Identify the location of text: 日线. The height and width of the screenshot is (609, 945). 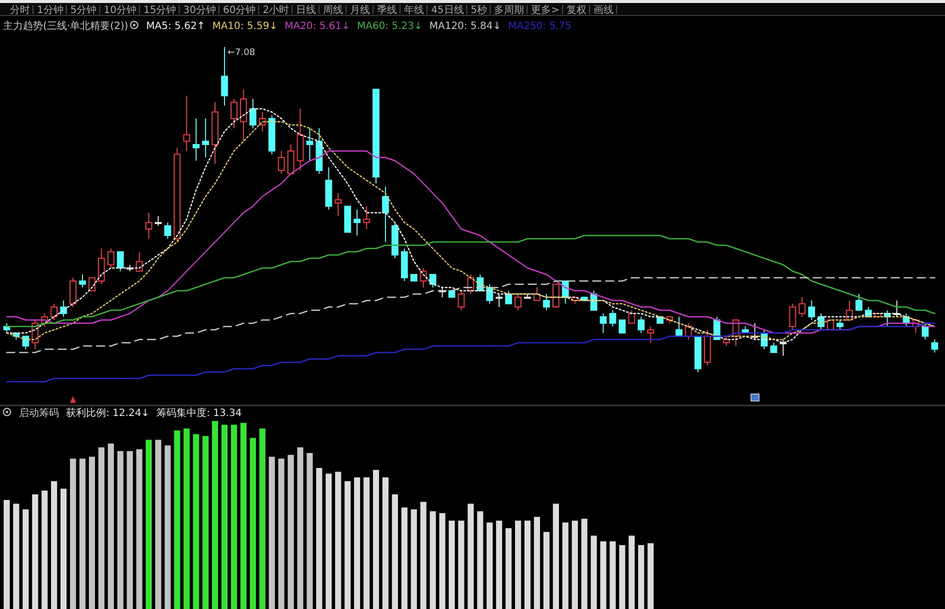
(306, 10).